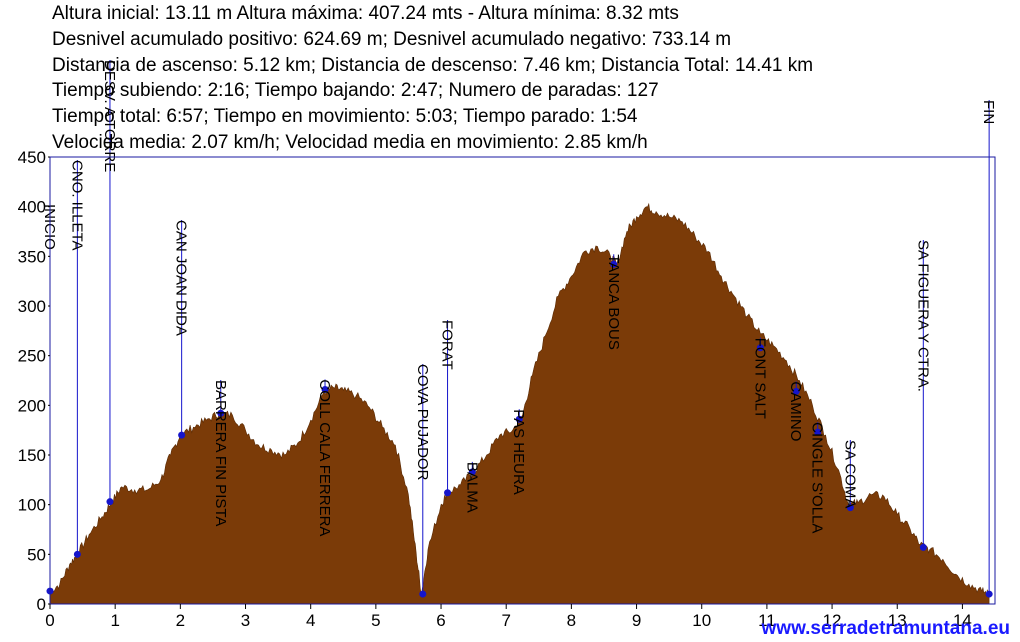 This screenshot has height=642, width=1020. I want to click on x-tick-label: 1, so click(114, 620).